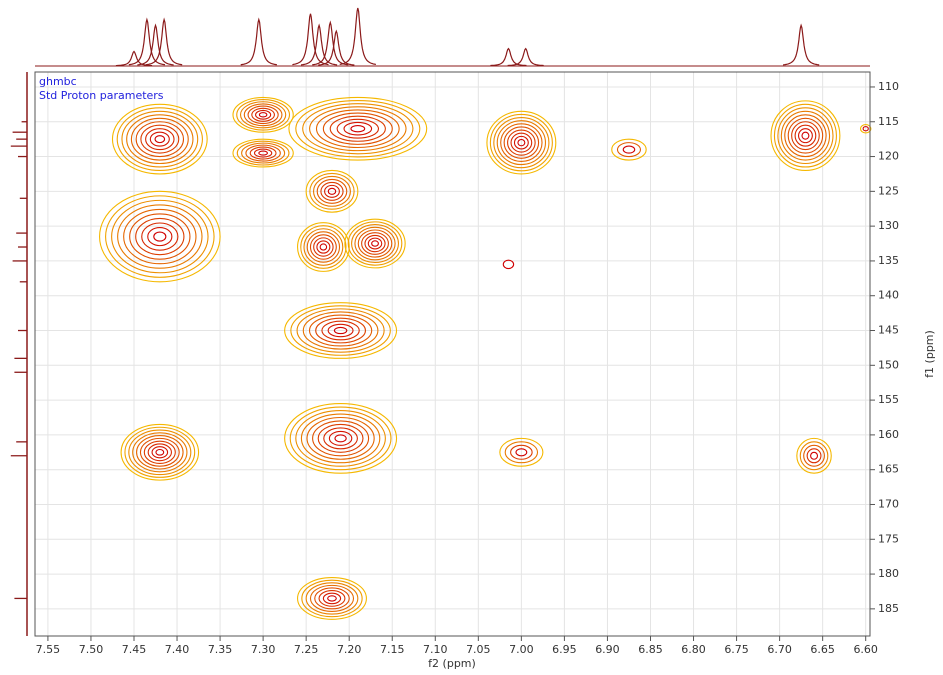 The height and width of the screenshot is (675, 943). I want to click on x-tick-label: 7.40, so click(177, 649).